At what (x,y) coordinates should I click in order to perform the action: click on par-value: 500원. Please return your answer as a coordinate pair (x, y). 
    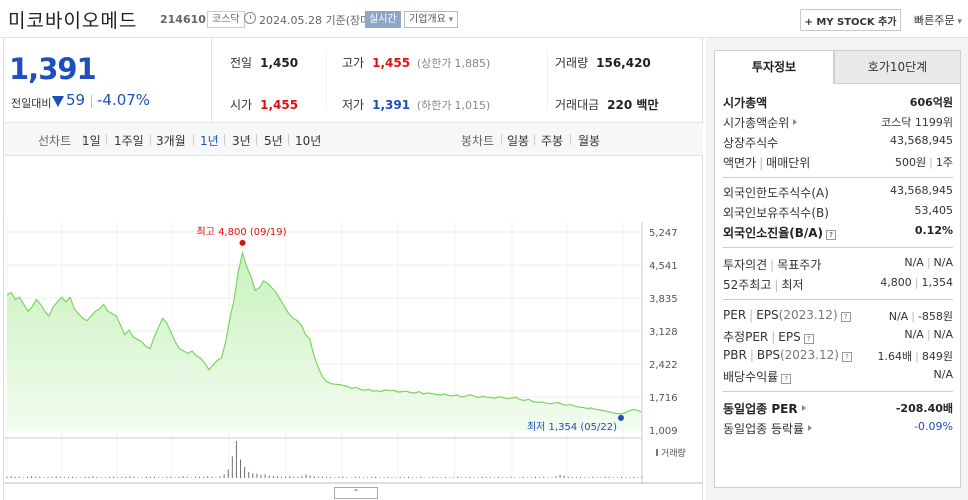
    Looking at the image, I should click on (911, 162).